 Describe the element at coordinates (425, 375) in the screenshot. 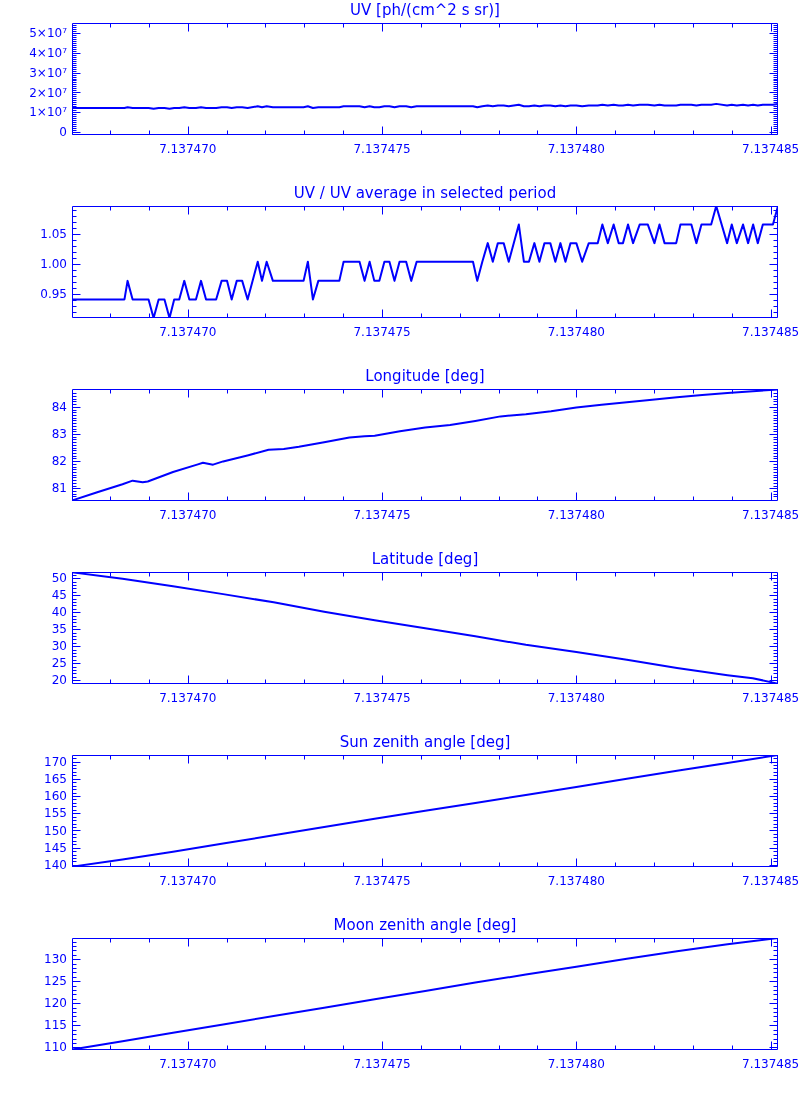

I see `chart-title: Longitude [deg]` at that location.